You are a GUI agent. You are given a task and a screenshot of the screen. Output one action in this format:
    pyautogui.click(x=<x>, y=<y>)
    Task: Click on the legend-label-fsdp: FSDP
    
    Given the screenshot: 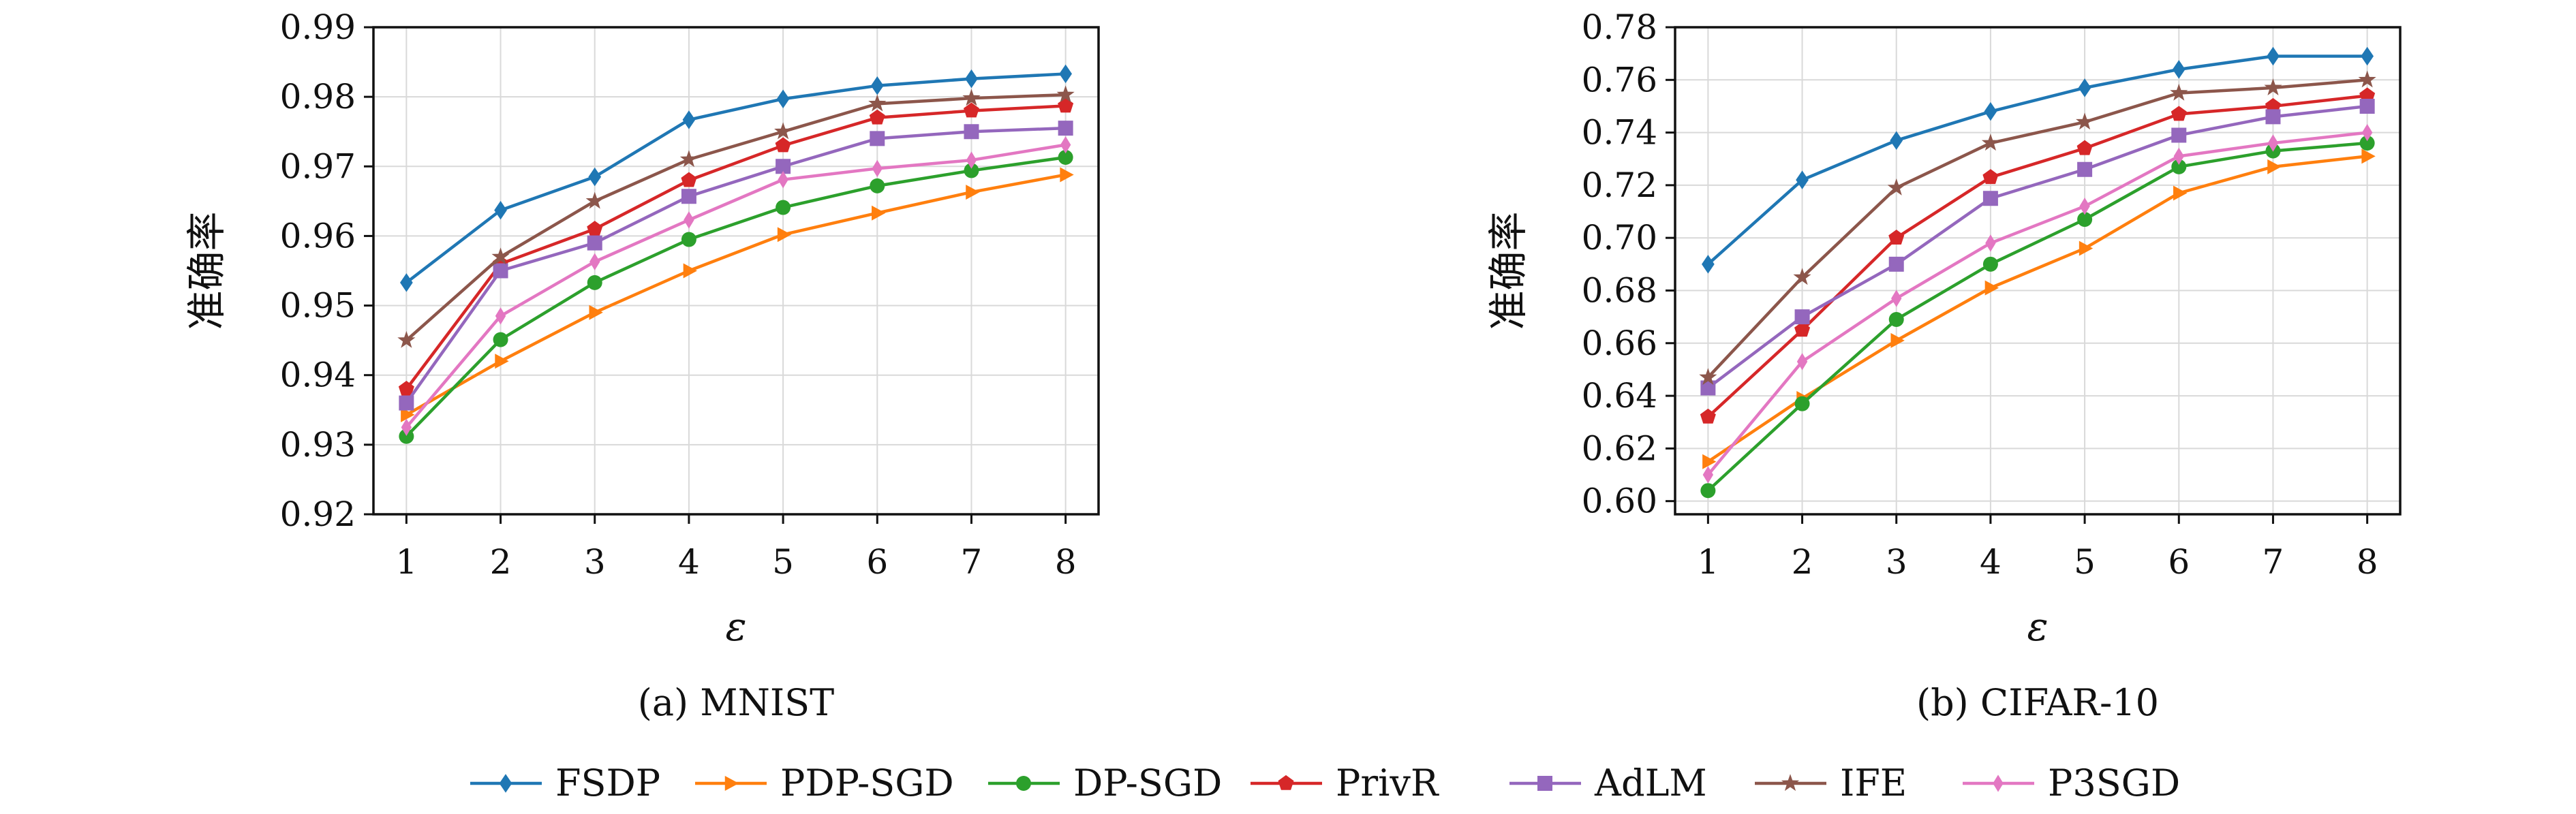 What is the action you would take?
    pyautogui.click(x=607, y=783)
    